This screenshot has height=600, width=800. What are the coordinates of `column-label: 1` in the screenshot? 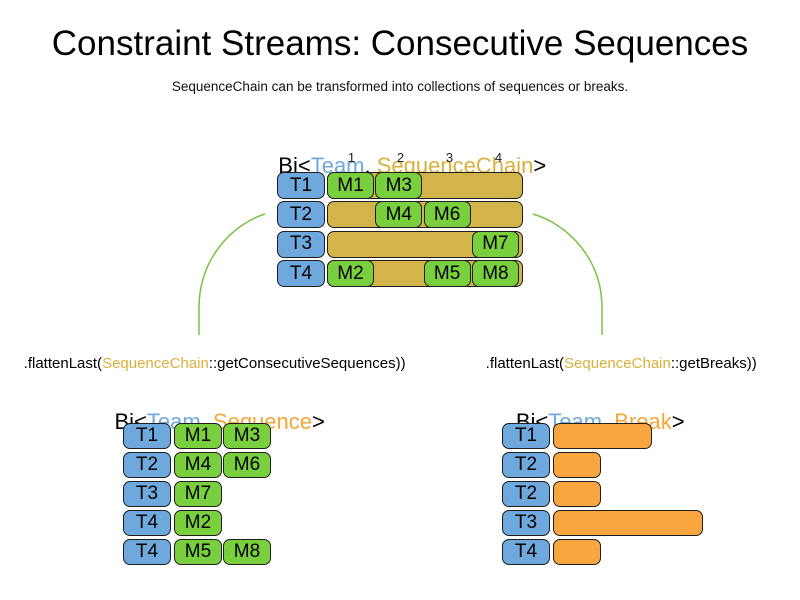 It's located at (351, 157).